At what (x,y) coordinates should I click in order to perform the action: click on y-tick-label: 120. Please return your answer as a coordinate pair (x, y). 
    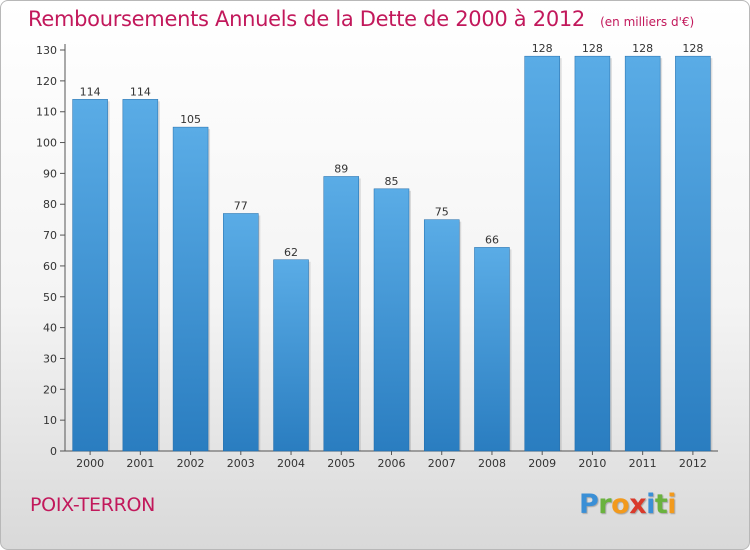
    Looking at the image, I should click on (46, 81).